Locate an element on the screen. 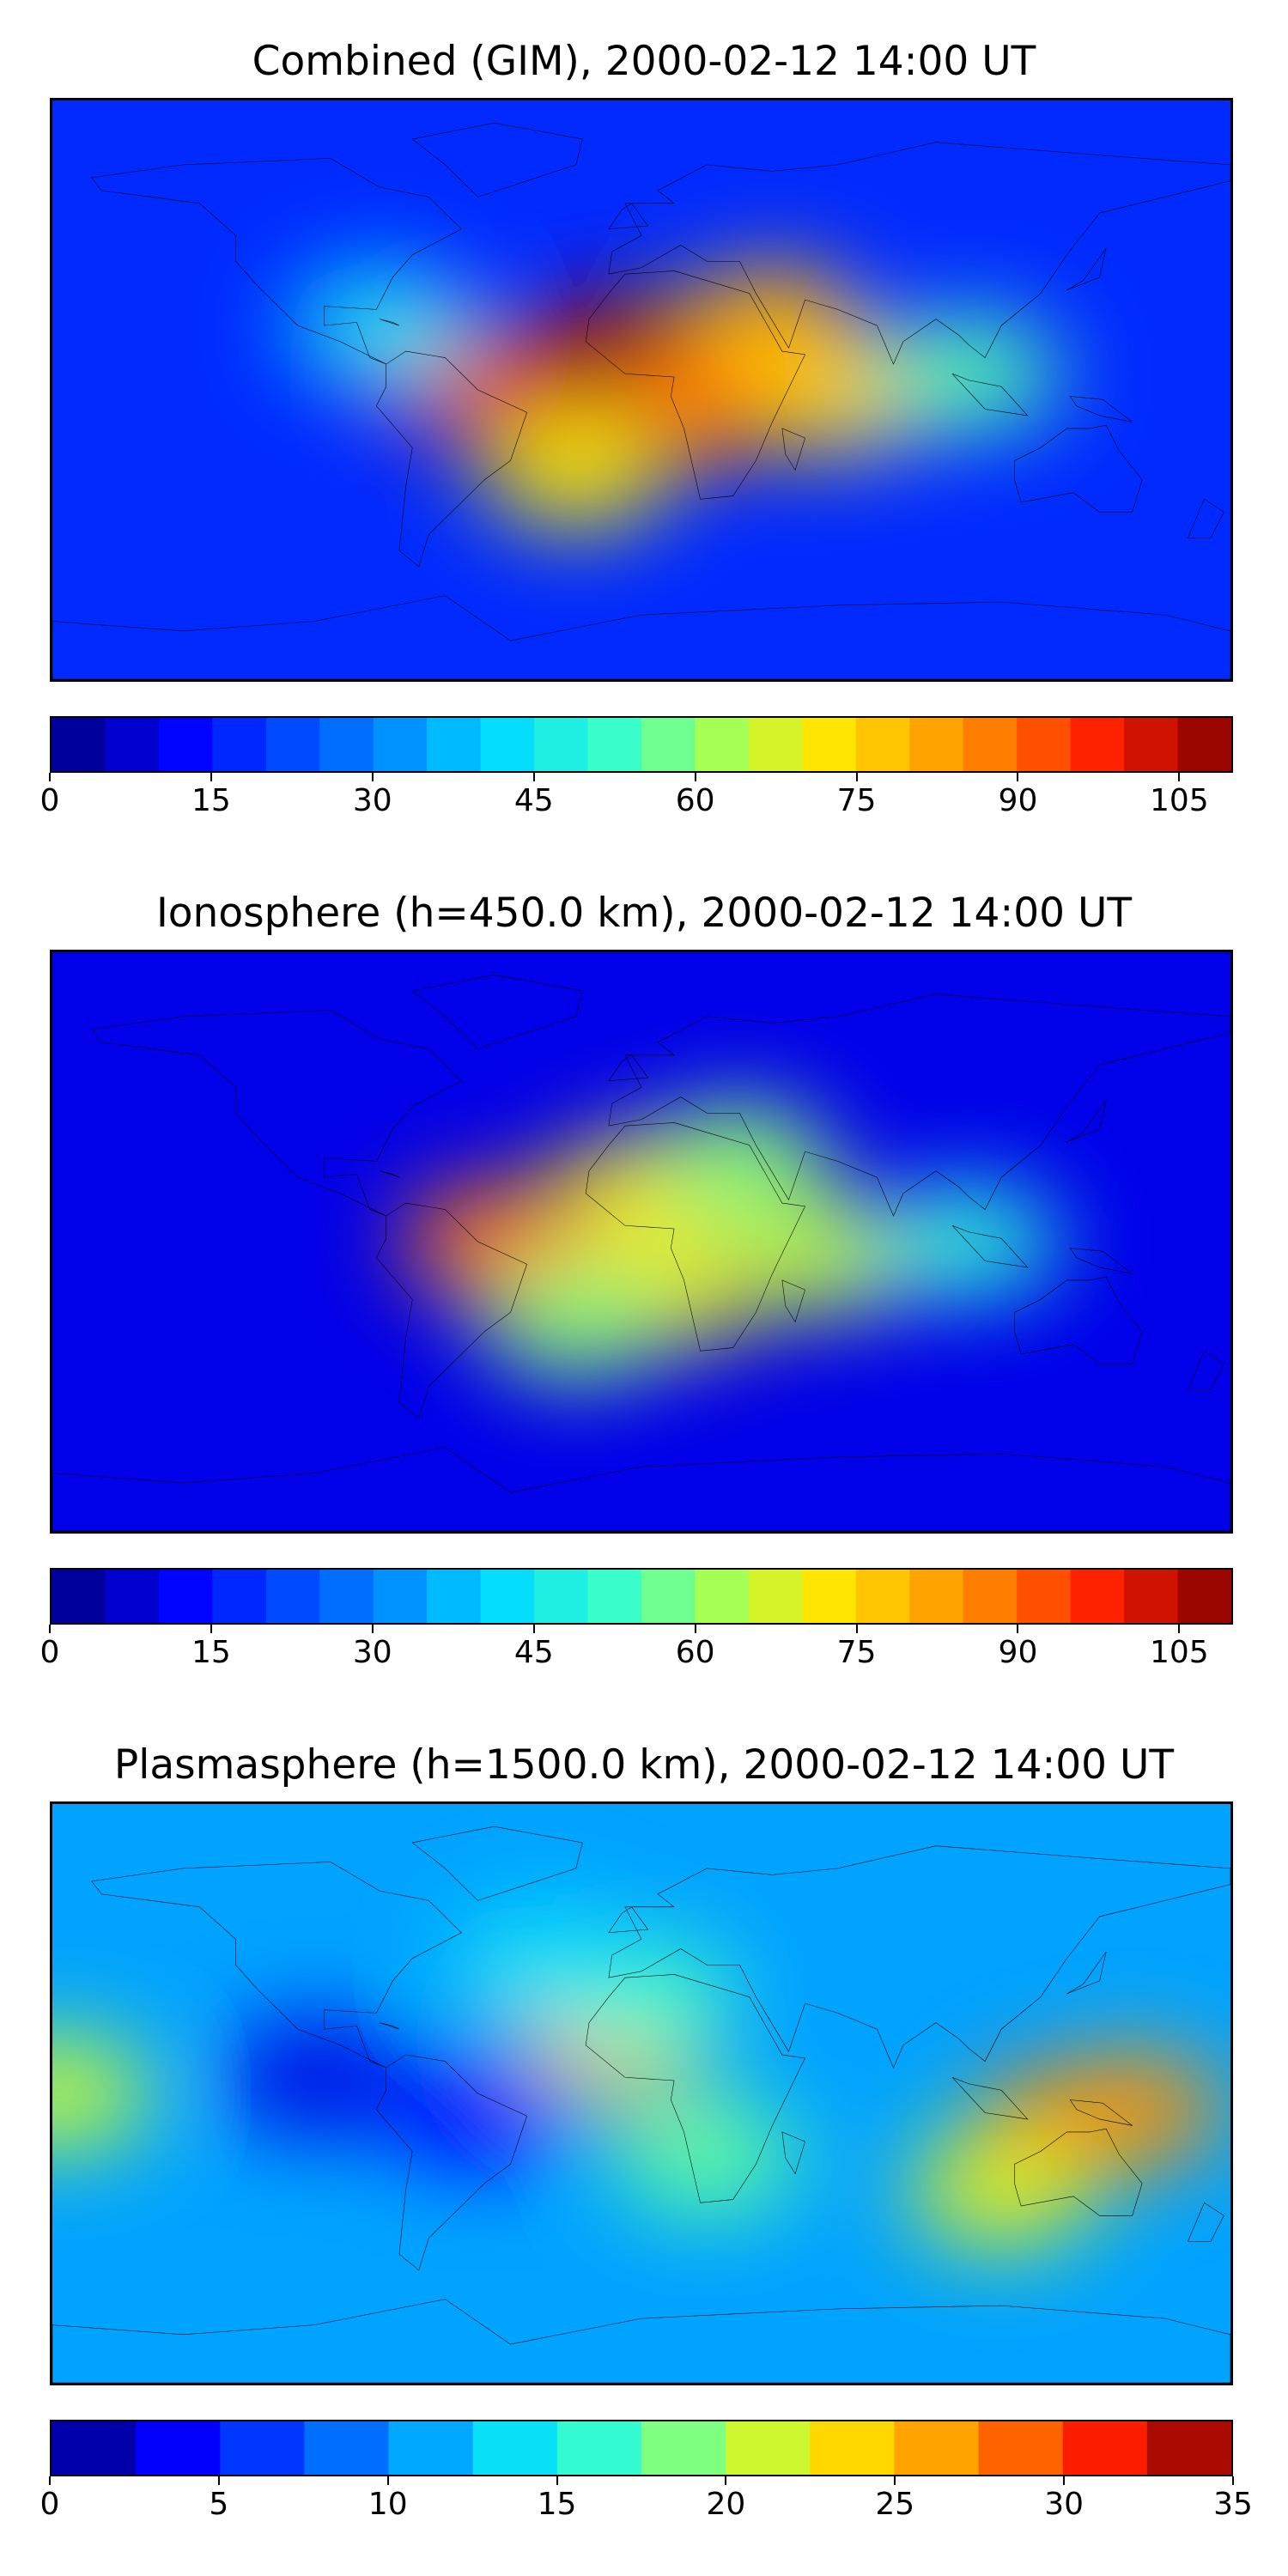 This screenshot has width=1288, height=2576. tick-label: 20 is located at coordinates (726, 2504).